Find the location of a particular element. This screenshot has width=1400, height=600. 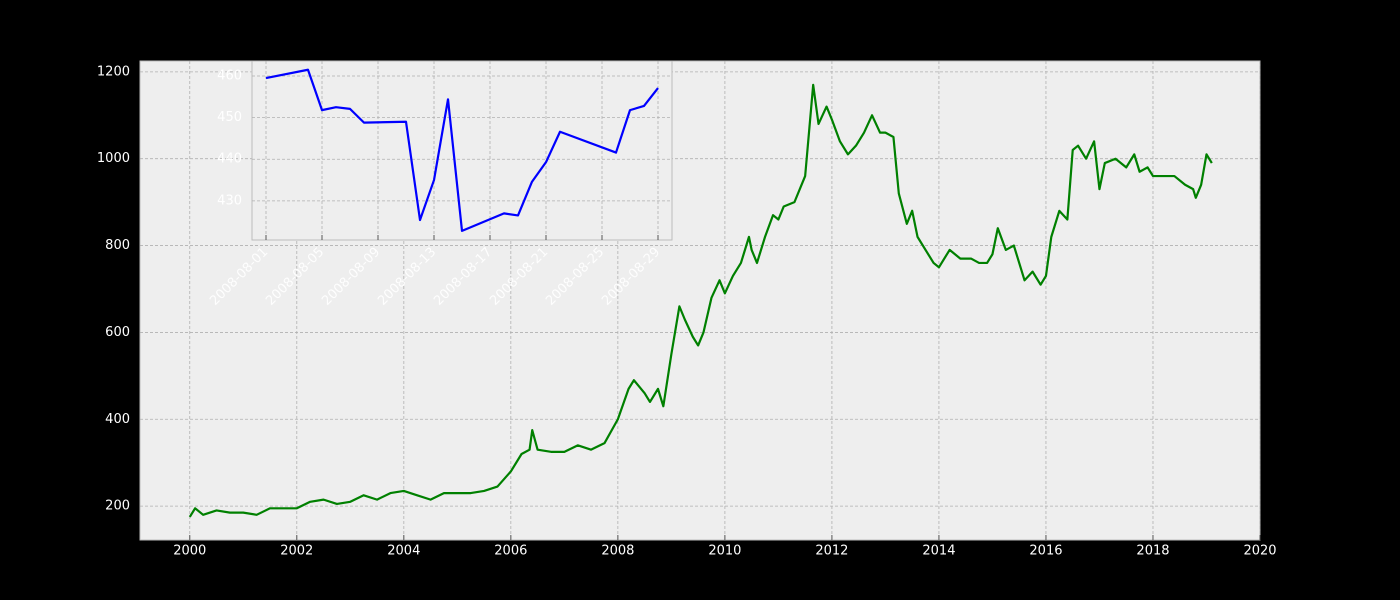

x-tick-label: 2002 is located at coordinates (296, 551).